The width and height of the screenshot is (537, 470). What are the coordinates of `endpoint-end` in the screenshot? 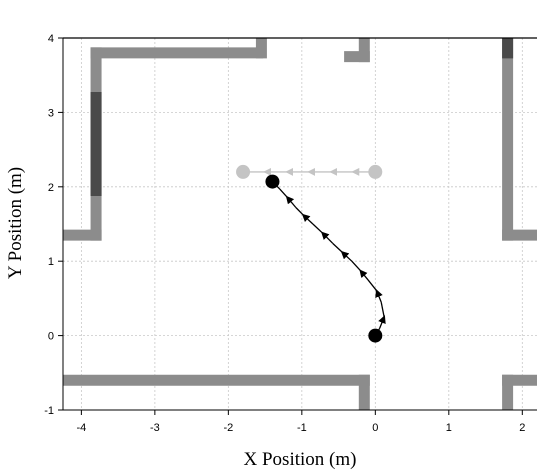 It's located at (272, 181).